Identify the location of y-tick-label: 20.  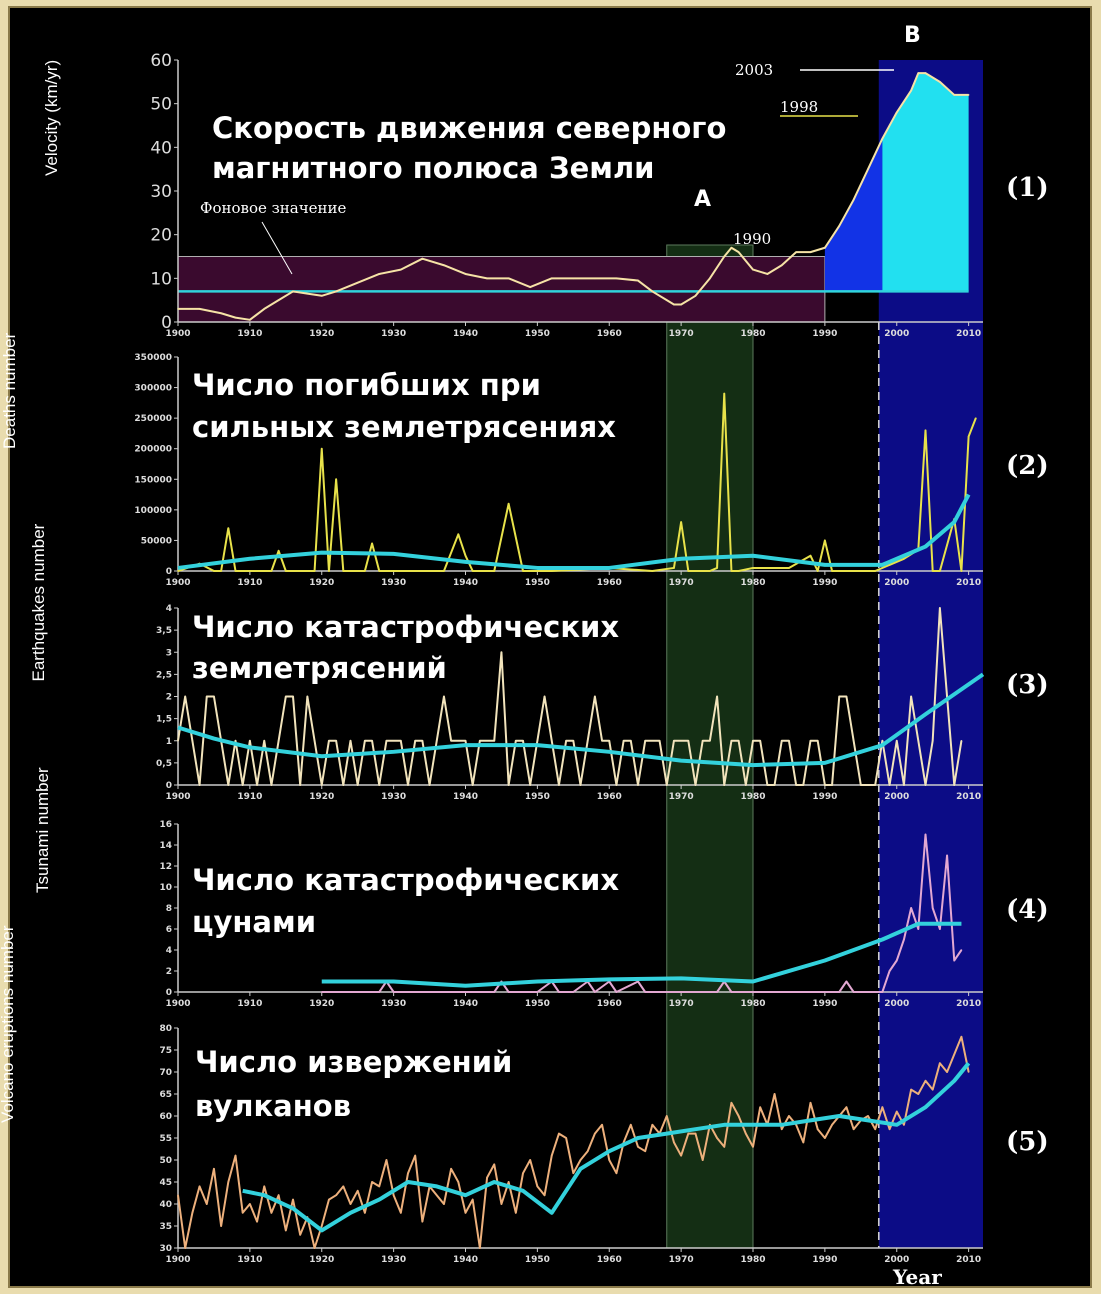
(161, 236).